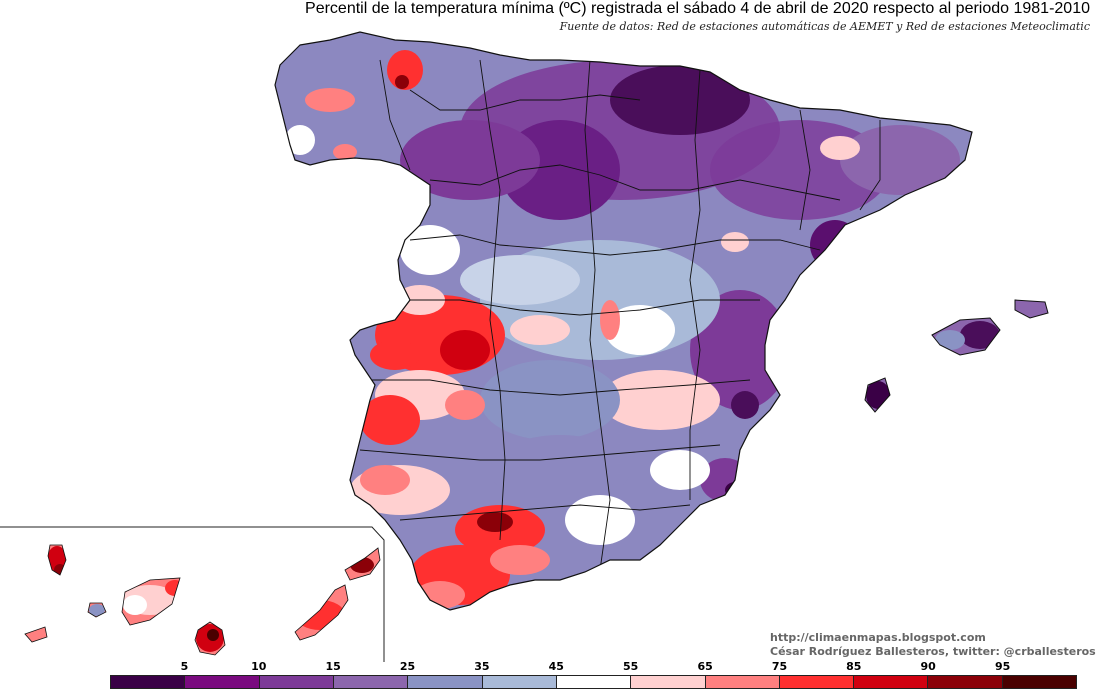 The width and height of the screenshot is (1098, 696). I want to click on legend-label: 95, so click(1002, 666).